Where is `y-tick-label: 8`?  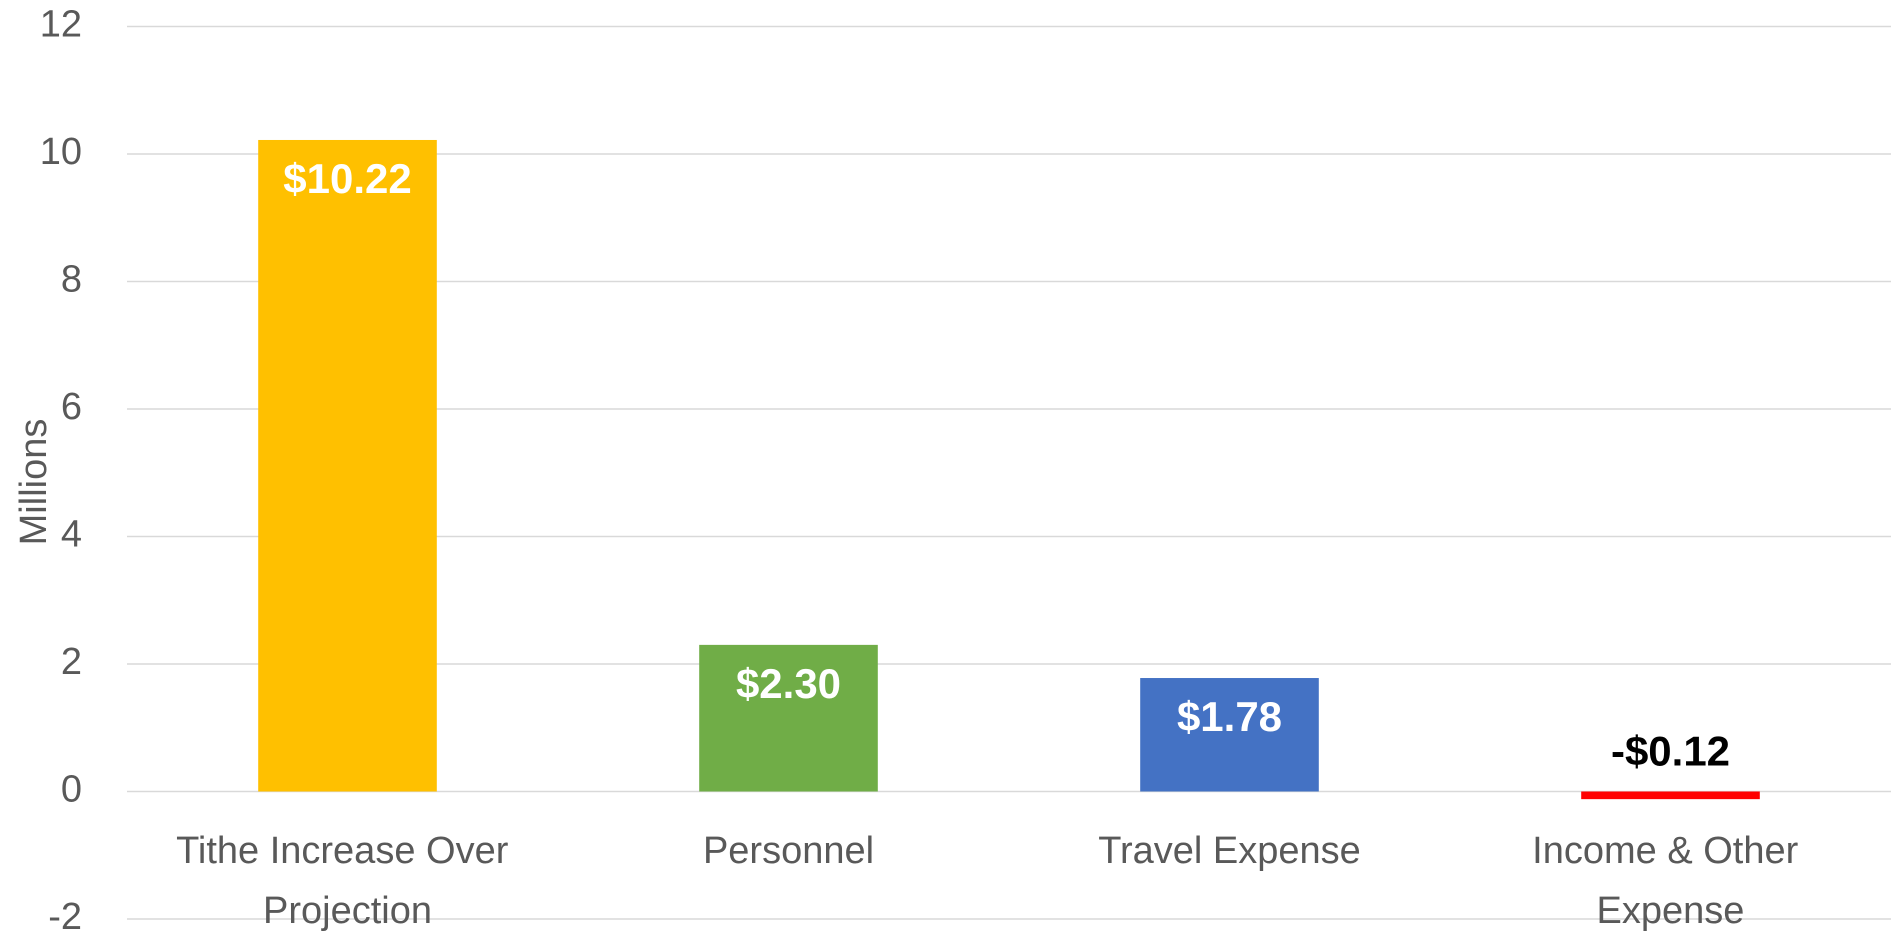
y-tick-label: 8 is located at coordinates (71, 280).